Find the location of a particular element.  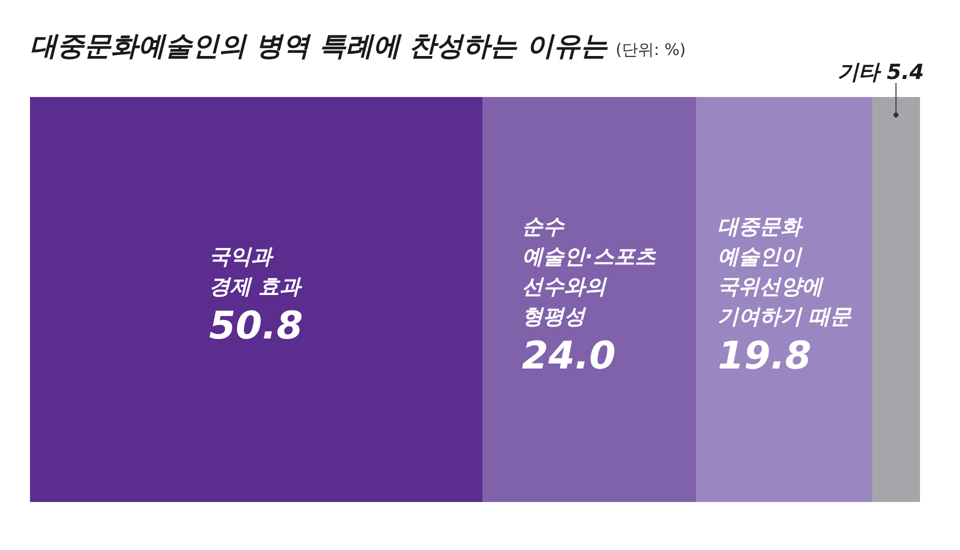

series-label: 대중문화 예술인이 국위선양에 기여하기 때문 is located at coordinates (785, 271).